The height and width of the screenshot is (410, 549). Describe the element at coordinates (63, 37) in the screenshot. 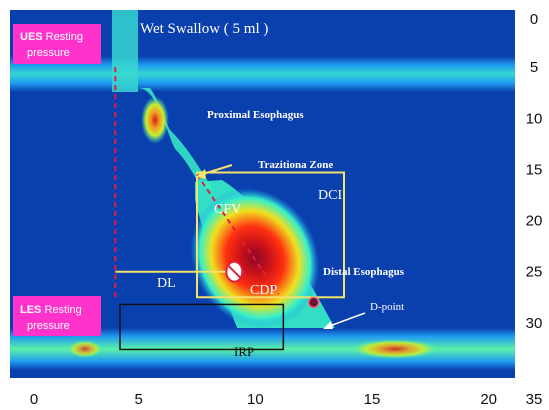

I see `ues-badge-rest: Resting` at that location.